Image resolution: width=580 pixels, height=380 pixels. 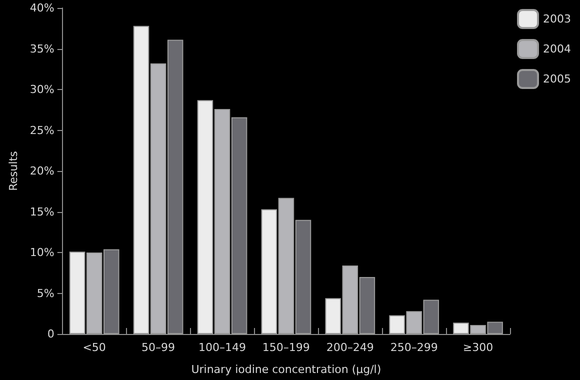 What do you see at coordinates (286, 369) in the screenshot?
I see `x-axis-title: Urinary iodine concentration (μg/l)` at bounding box center [286, 369].